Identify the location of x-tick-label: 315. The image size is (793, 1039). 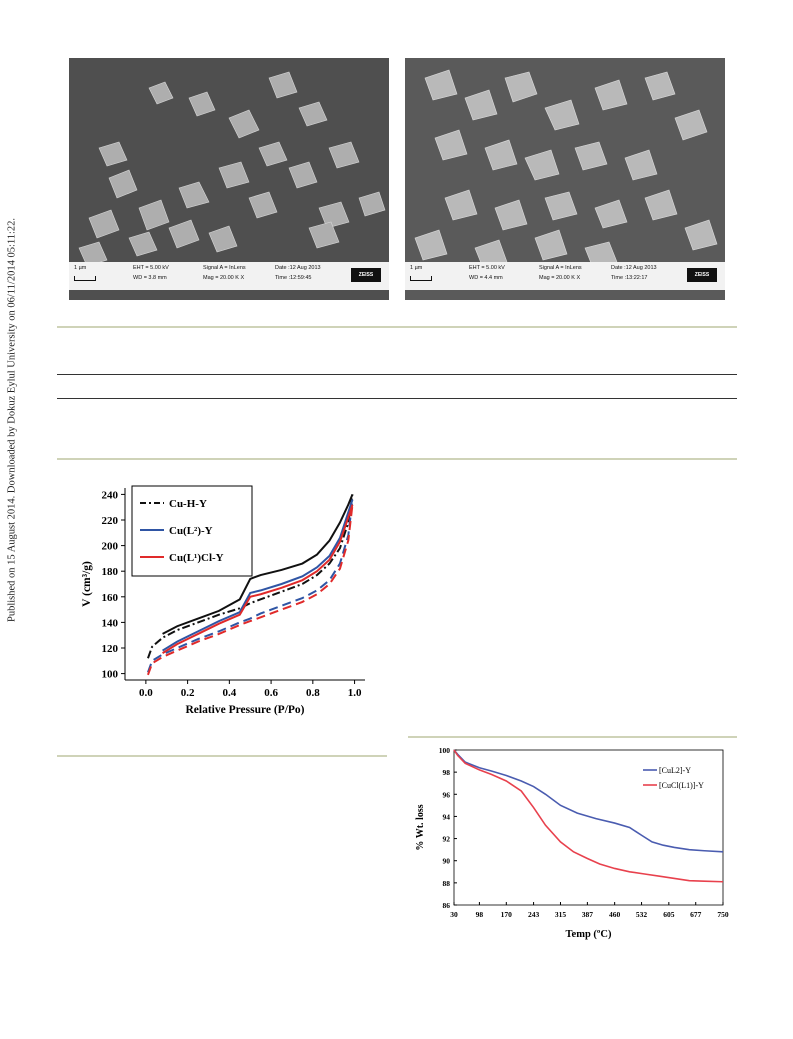
(561, 914).